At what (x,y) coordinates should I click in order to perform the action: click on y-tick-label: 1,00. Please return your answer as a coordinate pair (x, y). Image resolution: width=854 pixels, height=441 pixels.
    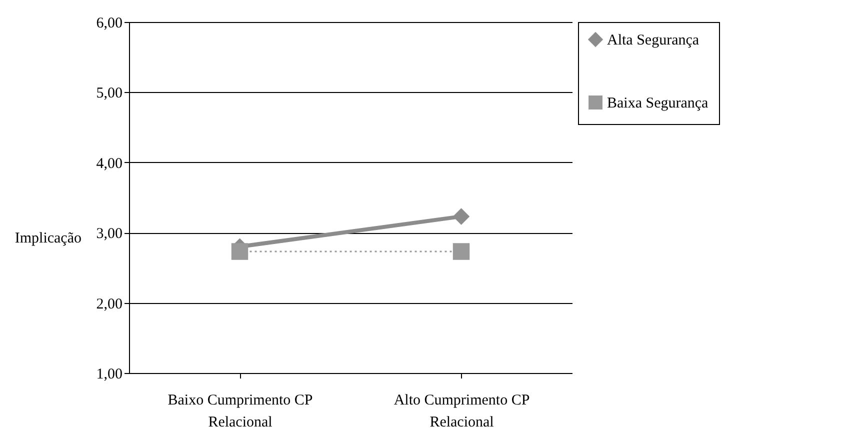
    Looking at the image, I should click on (109, 374).